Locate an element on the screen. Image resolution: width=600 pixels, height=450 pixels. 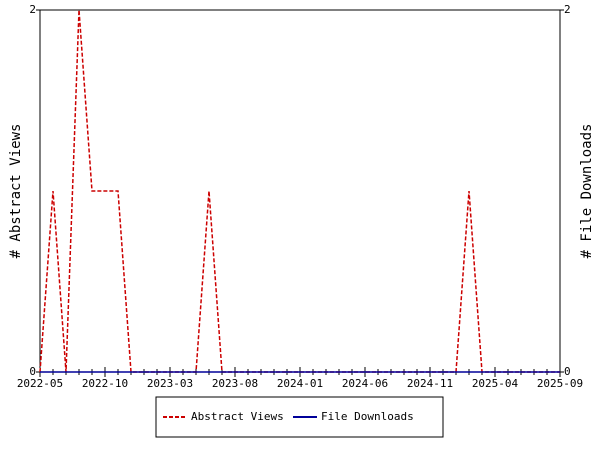
x-tick-label: 2024-11 is located at coordinates (430, 383).